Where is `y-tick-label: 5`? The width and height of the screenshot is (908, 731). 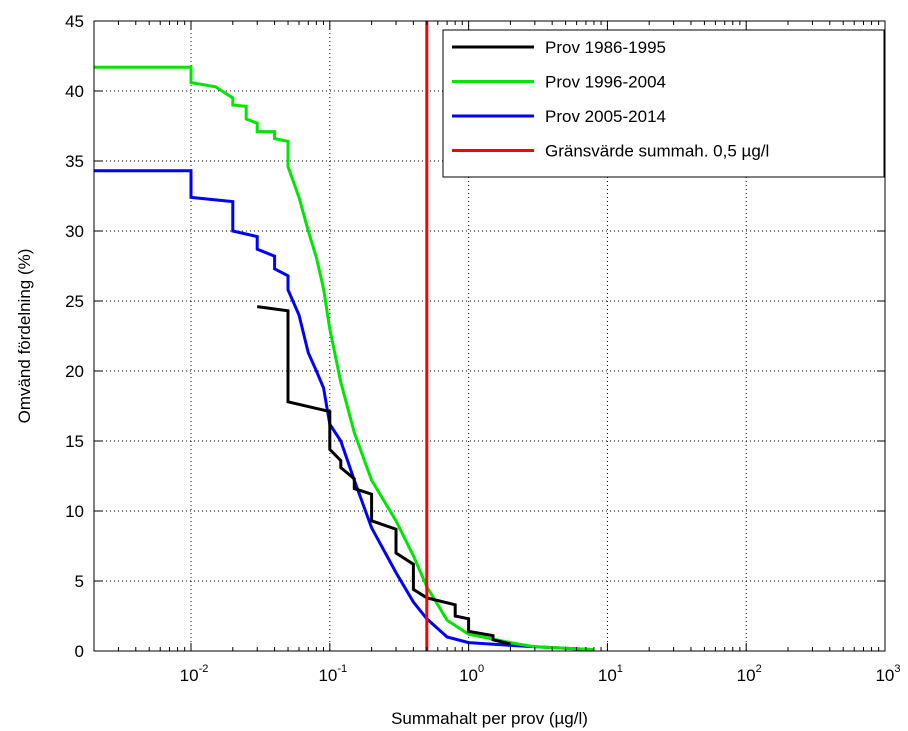 y-tick-label: 5 is located at coordinates (79, 581).